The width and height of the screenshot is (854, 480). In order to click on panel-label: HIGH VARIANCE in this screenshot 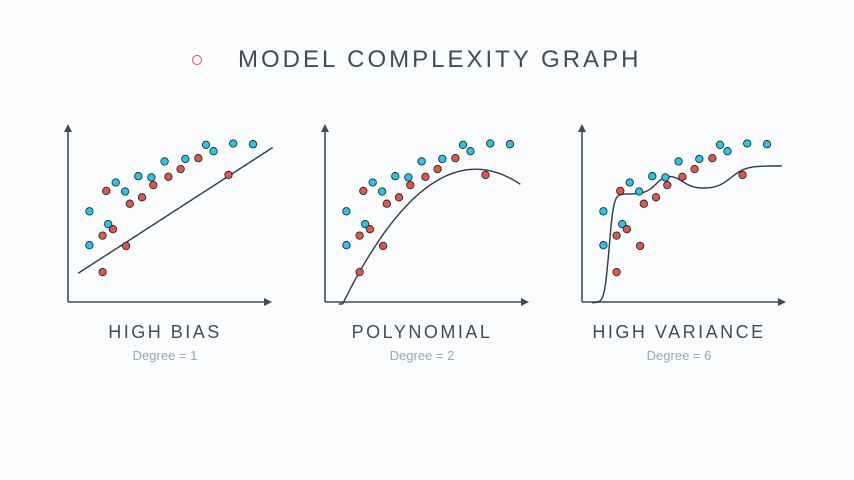, I will do `click(679, 332)`.